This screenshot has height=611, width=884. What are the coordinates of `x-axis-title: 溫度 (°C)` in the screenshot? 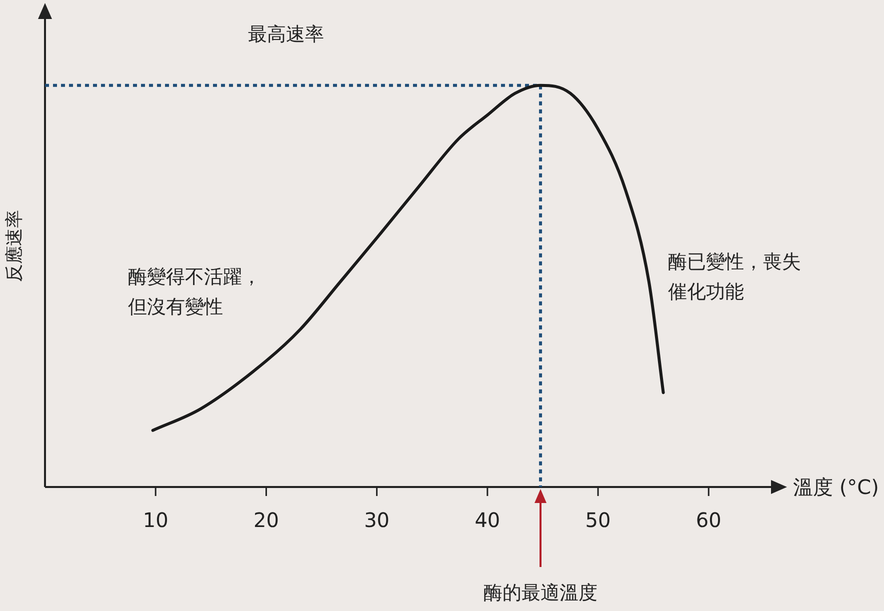 It's located at (836, 487).